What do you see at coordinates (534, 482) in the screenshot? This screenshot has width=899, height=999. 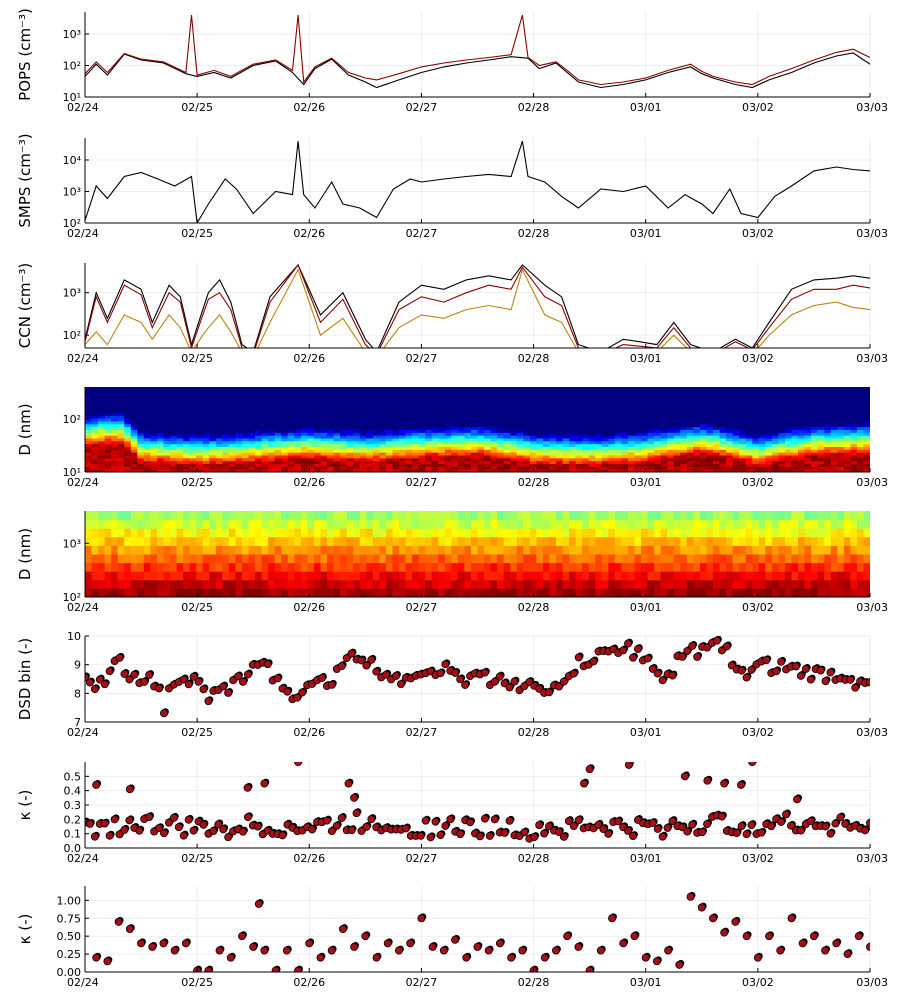 I see `x-tick-label: 02/28` at bounding box center [534, 482].